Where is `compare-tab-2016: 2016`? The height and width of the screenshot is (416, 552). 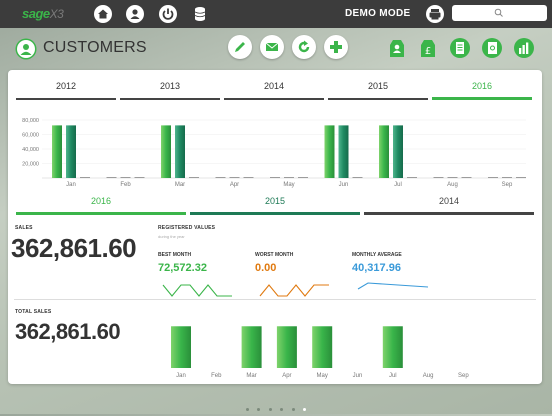 compare-tab-2016: 2016 is located at coordinates (101, 205).